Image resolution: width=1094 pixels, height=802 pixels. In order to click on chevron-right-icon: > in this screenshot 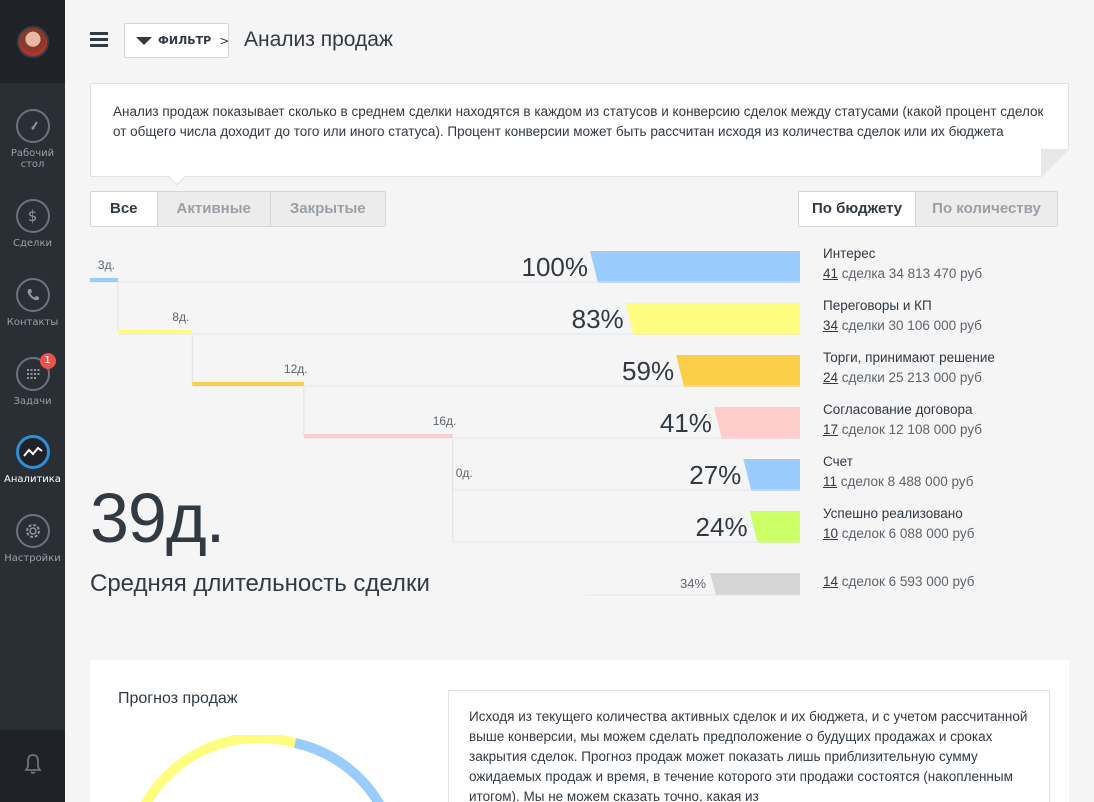, I will do `click(224, 40)`.